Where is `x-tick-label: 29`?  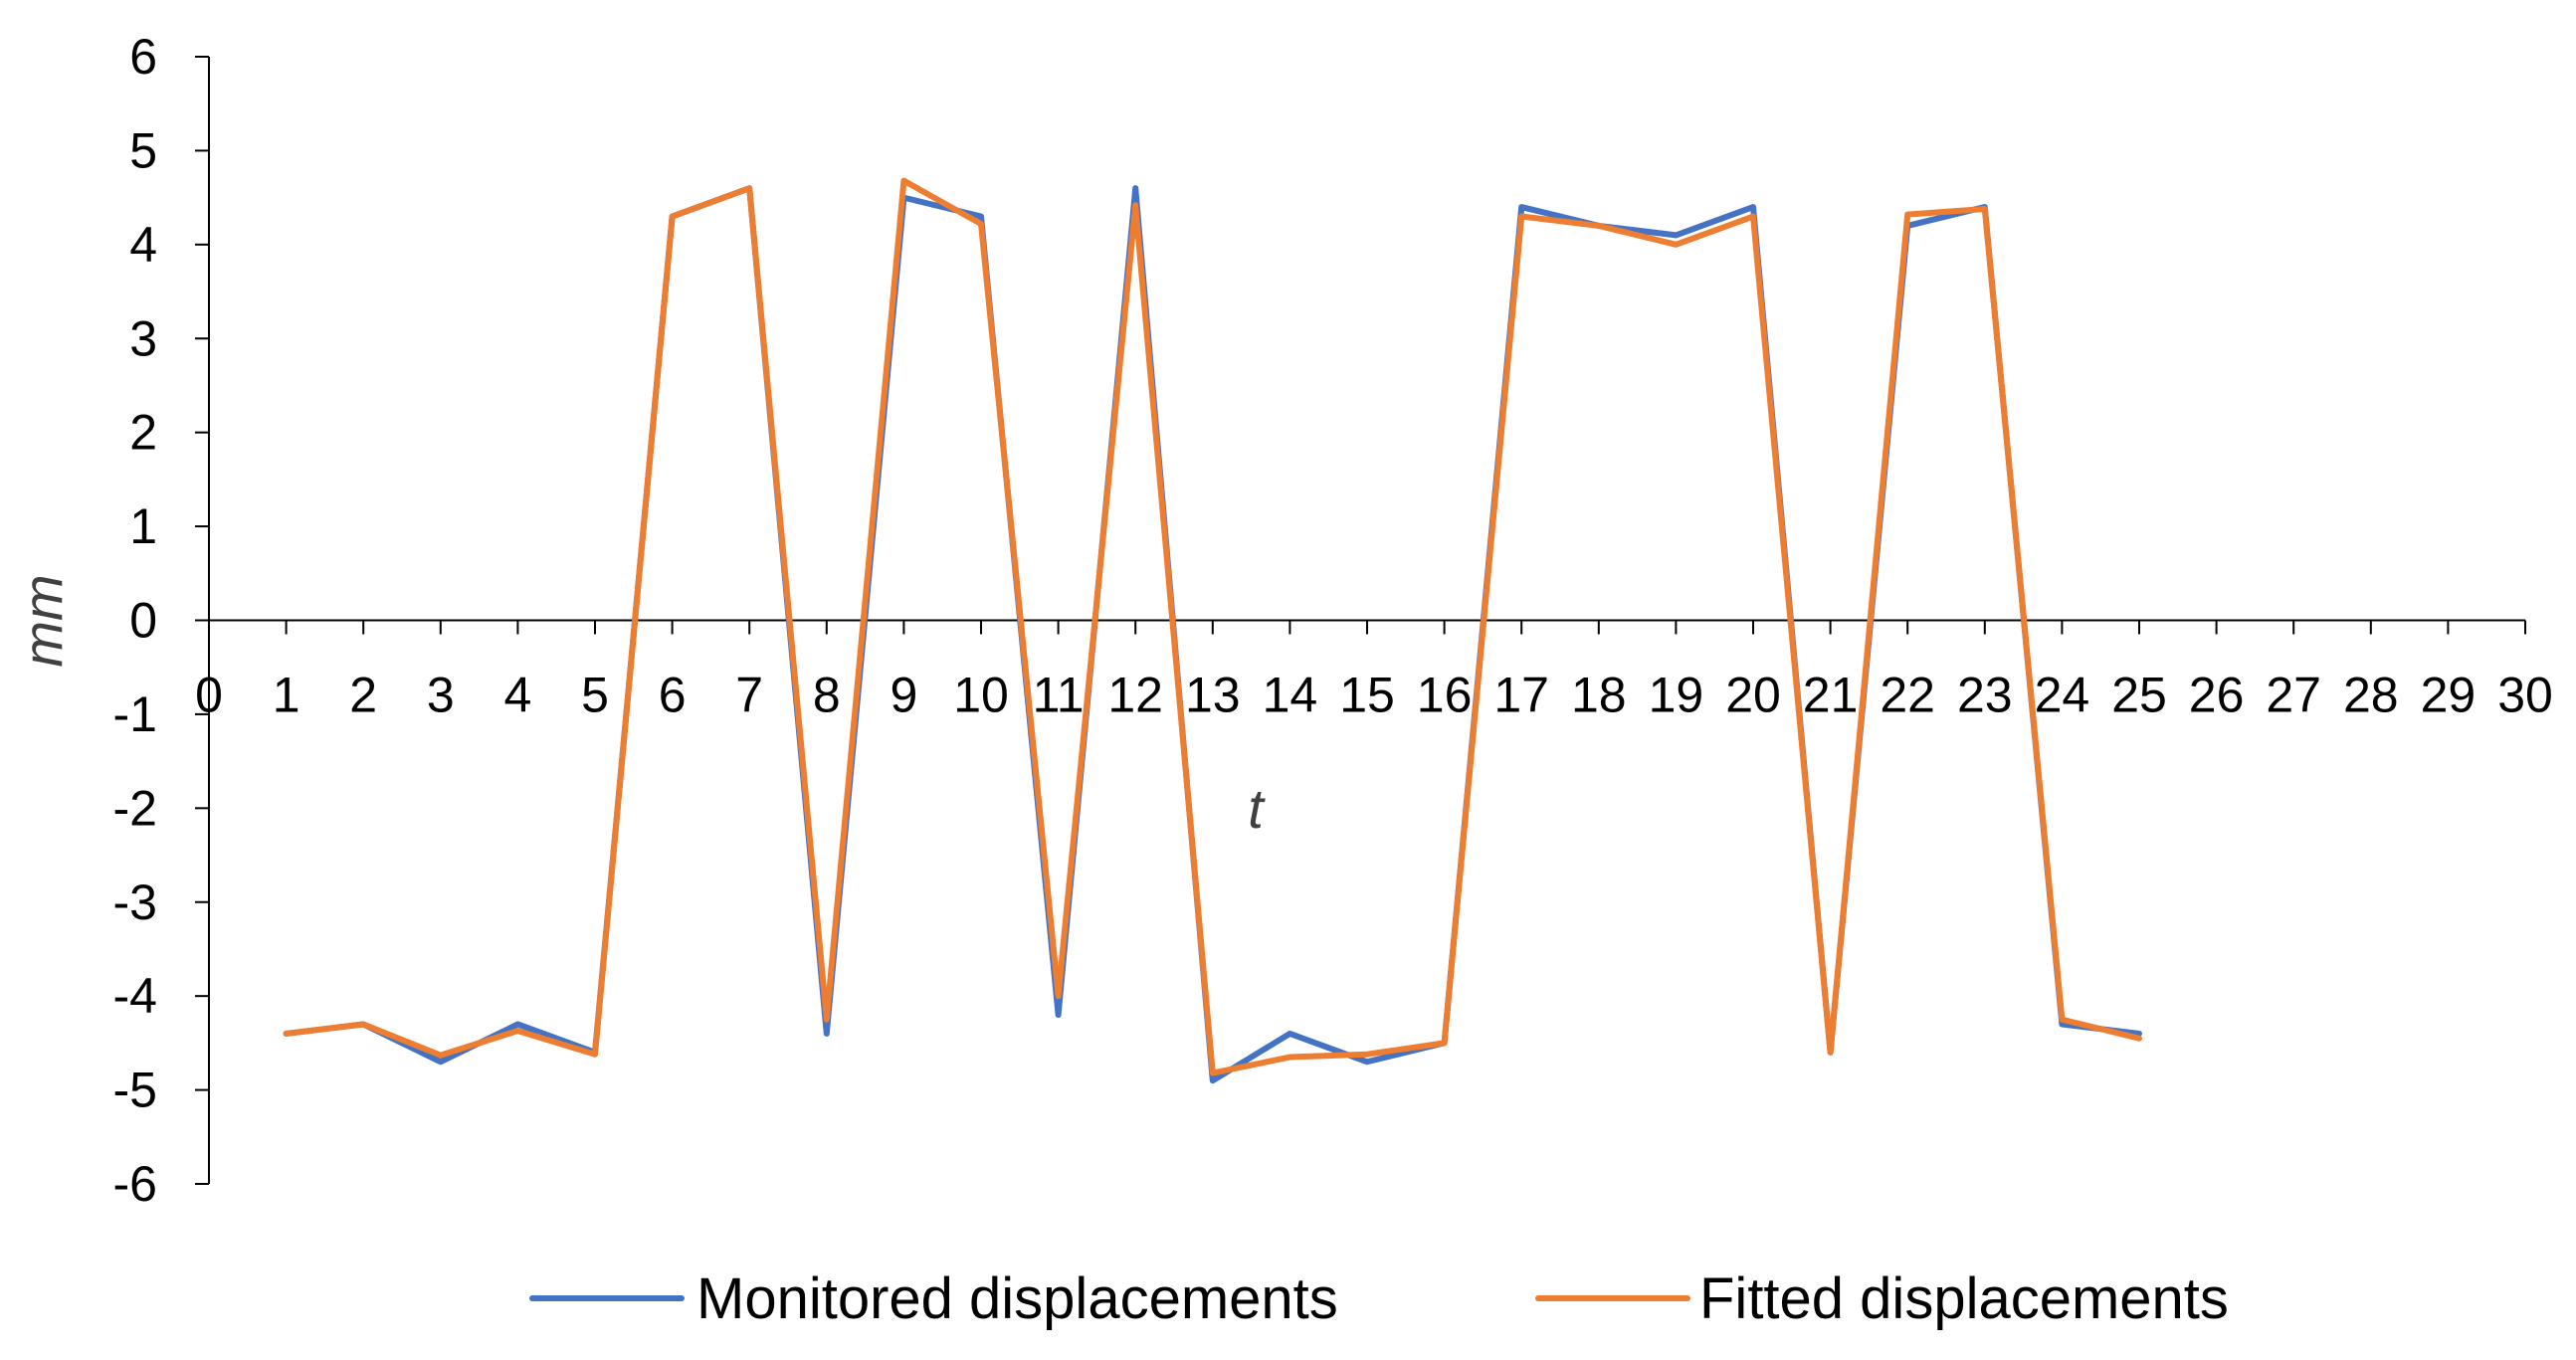 x-tick-label: 29 is located at coordinates (2449, 695).